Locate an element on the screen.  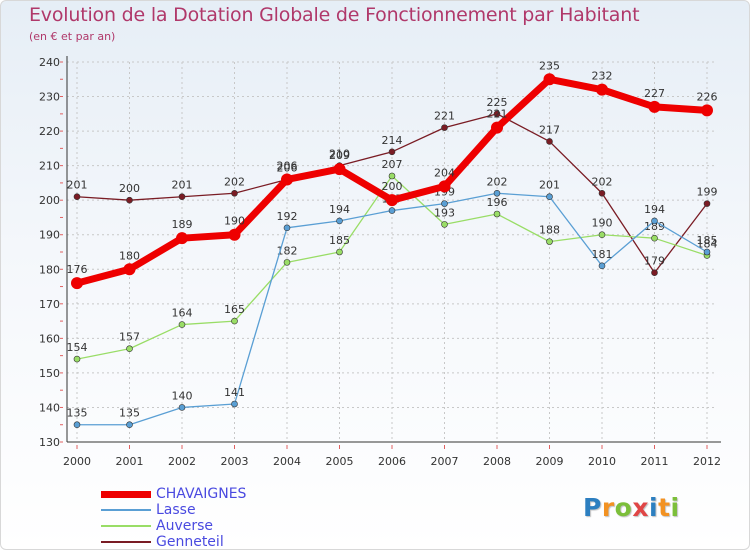
data-label-lasse: 141 is located at coordinates (234, 392).